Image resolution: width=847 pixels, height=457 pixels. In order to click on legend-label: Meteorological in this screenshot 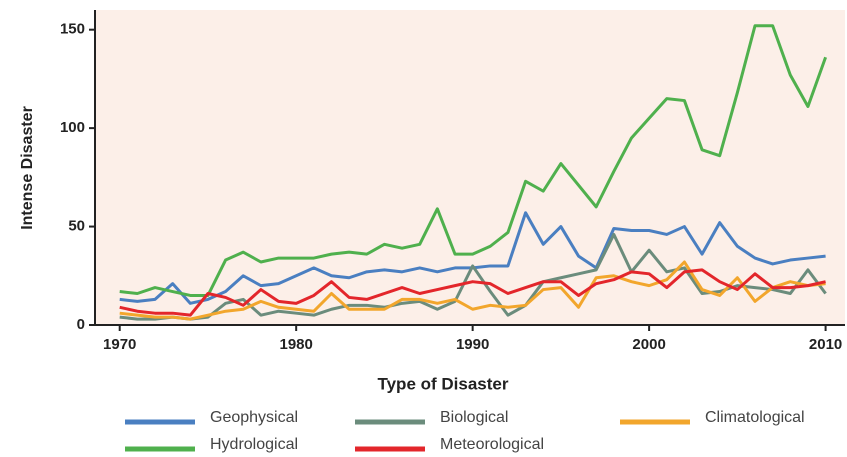, I will do `click(492, 444)`.